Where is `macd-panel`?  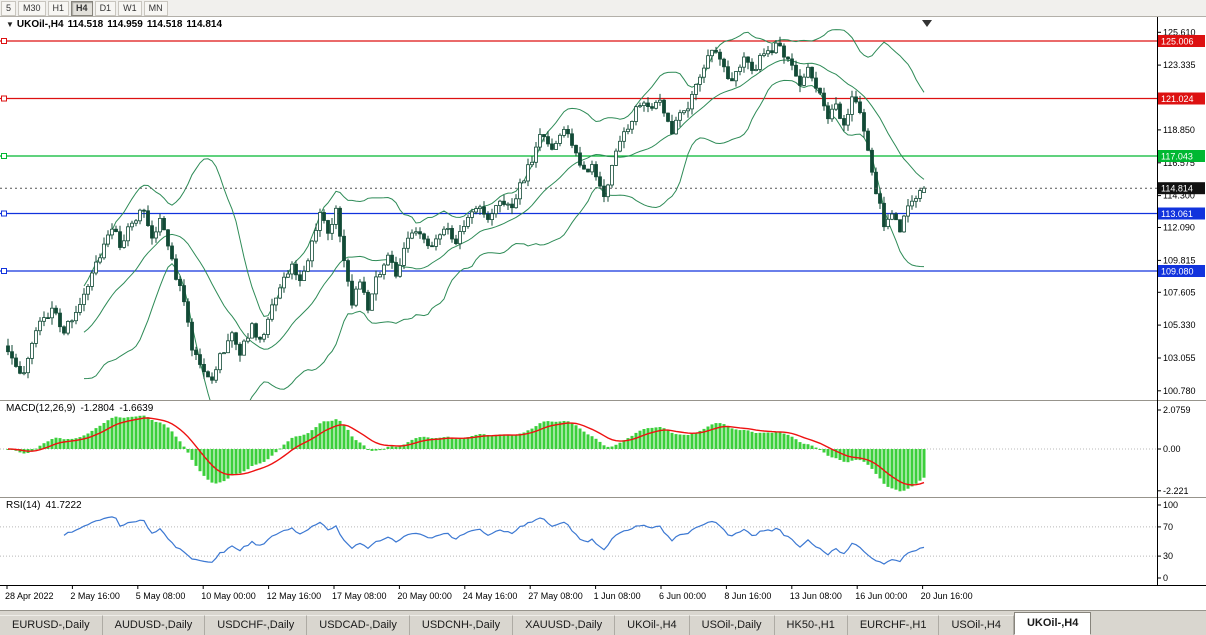
macd-panel is located at coordinates (578, 453).